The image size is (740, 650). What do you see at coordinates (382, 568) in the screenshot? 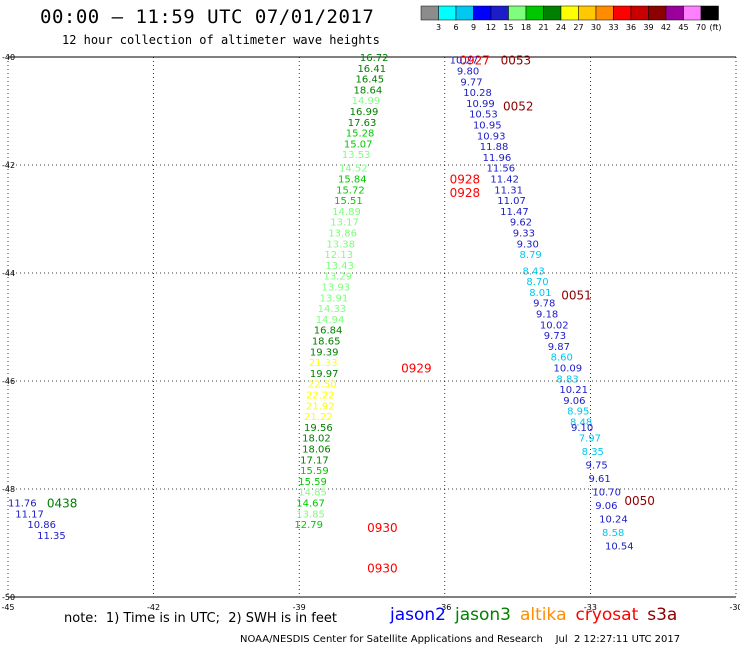
I see `pass-time-label: 0930` at bounding box center [382, 568].